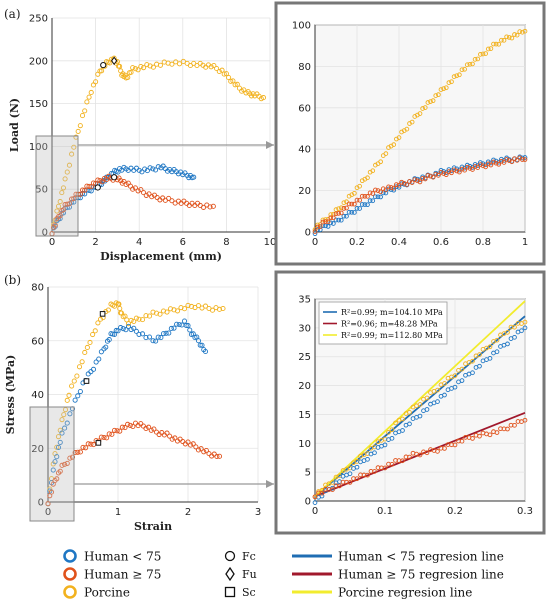  What do you see at coordinates (52, 464) in the screenshot?
I see `zoom-box-b` at bounding box center [52, 464].